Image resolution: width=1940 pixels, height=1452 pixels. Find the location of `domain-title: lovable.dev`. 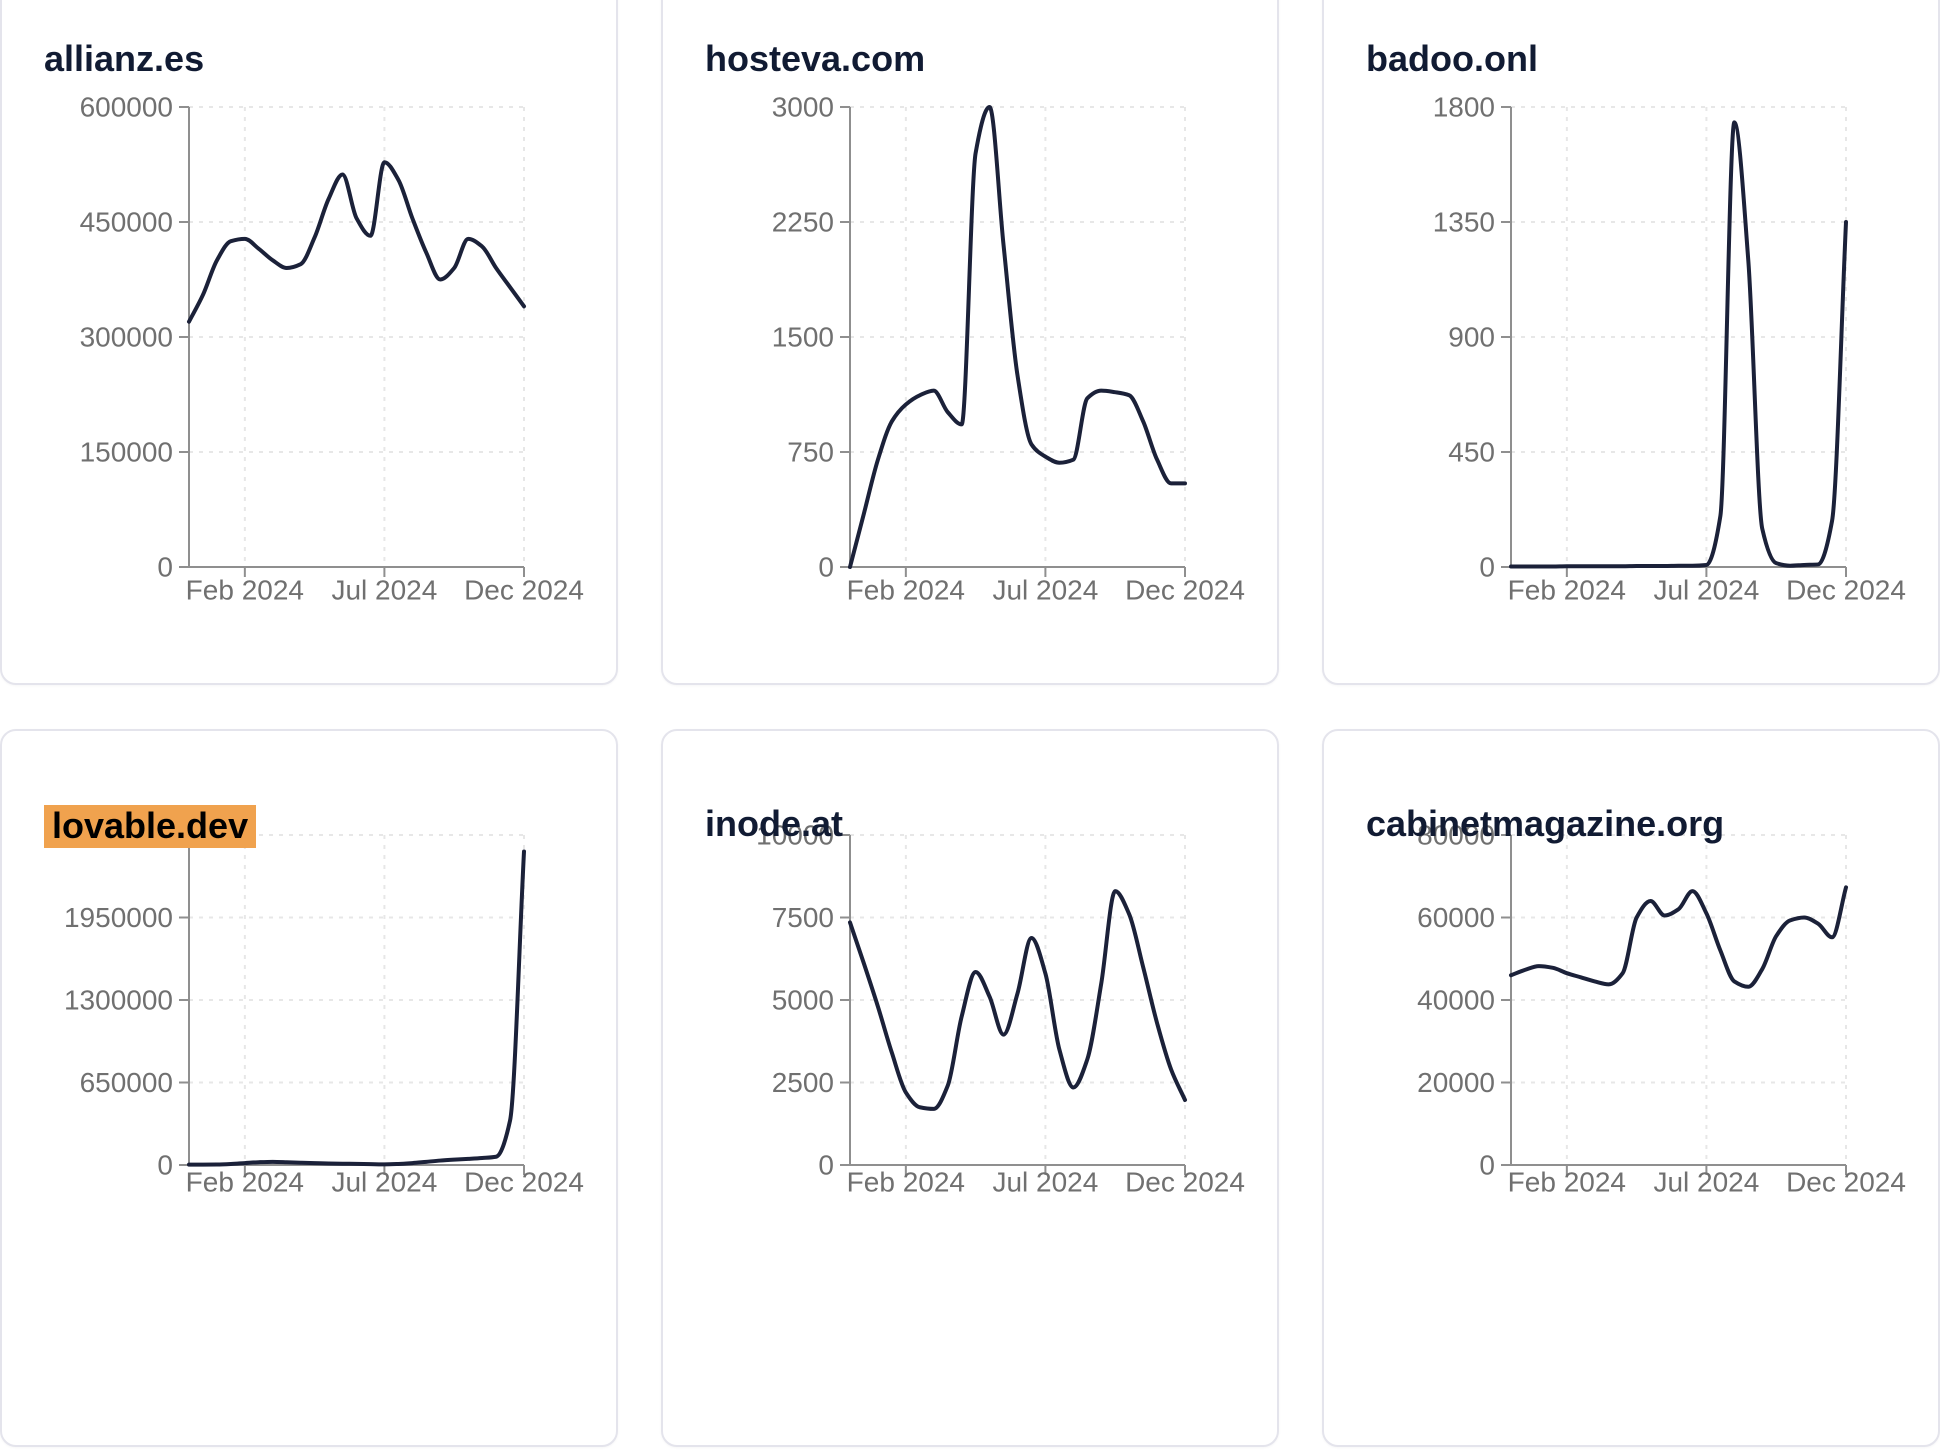

domain-title: lovable.dev is located at coordinates (150, 826).